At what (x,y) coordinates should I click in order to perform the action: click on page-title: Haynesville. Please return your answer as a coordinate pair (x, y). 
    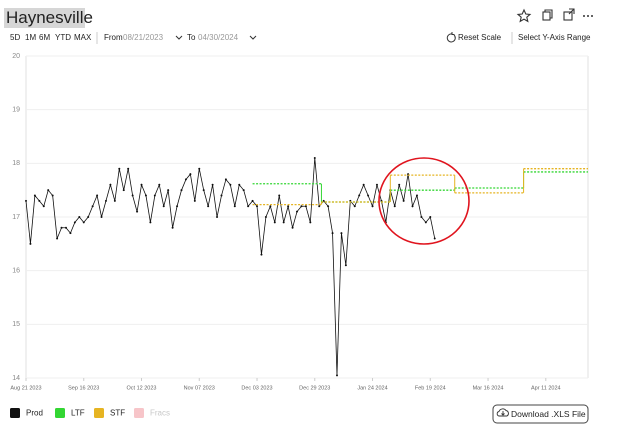
    Looking at the image, I should click on (49, 17).